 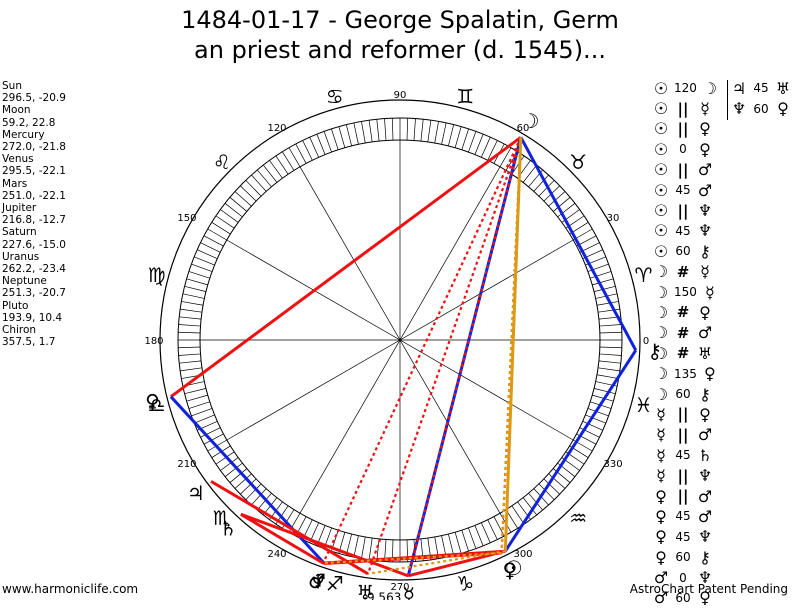 What do you see at coordinates (739, 88) in the screenshot?
I see `aspect-planet-1: ♃` at bounding box center [739, 88].